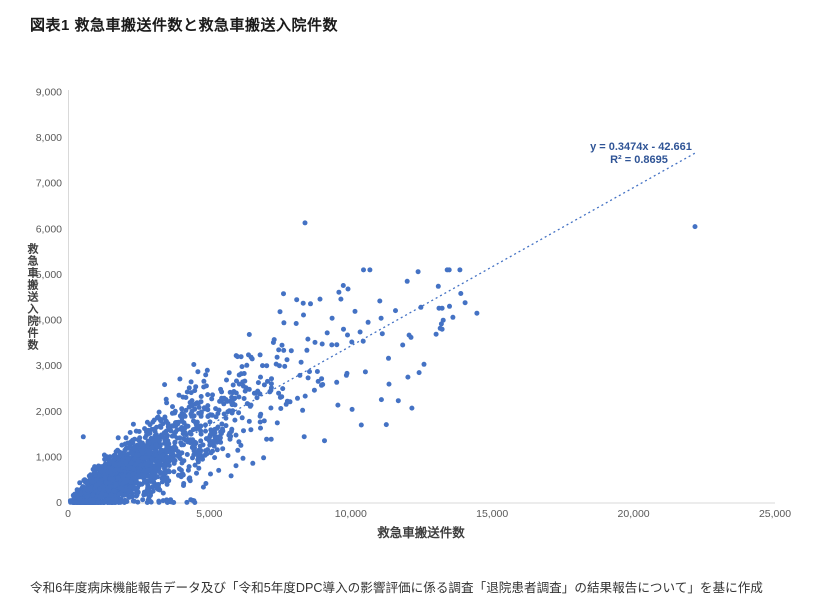 This screenshot has height=607, width=824. Describe the element at coordinates (634, 514) in the screenshot. I see `x-tick-label: 20,000` at that location.